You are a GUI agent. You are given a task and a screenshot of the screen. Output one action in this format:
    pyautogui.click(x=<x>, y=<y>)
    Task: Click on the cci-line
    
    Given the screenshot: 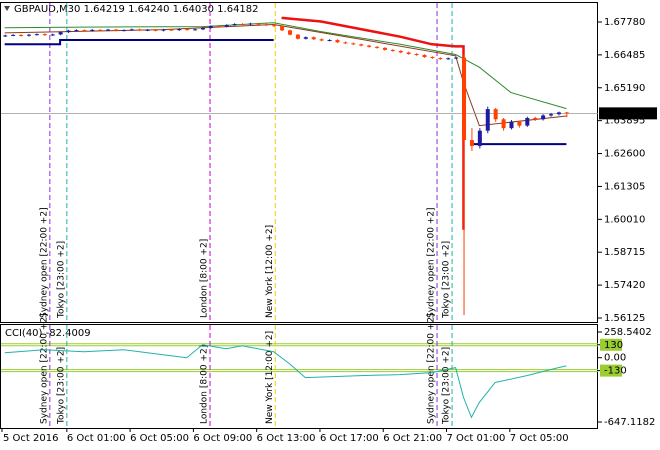 What is the action you would take?
    pyautogui.click(x=285, y=381)
    